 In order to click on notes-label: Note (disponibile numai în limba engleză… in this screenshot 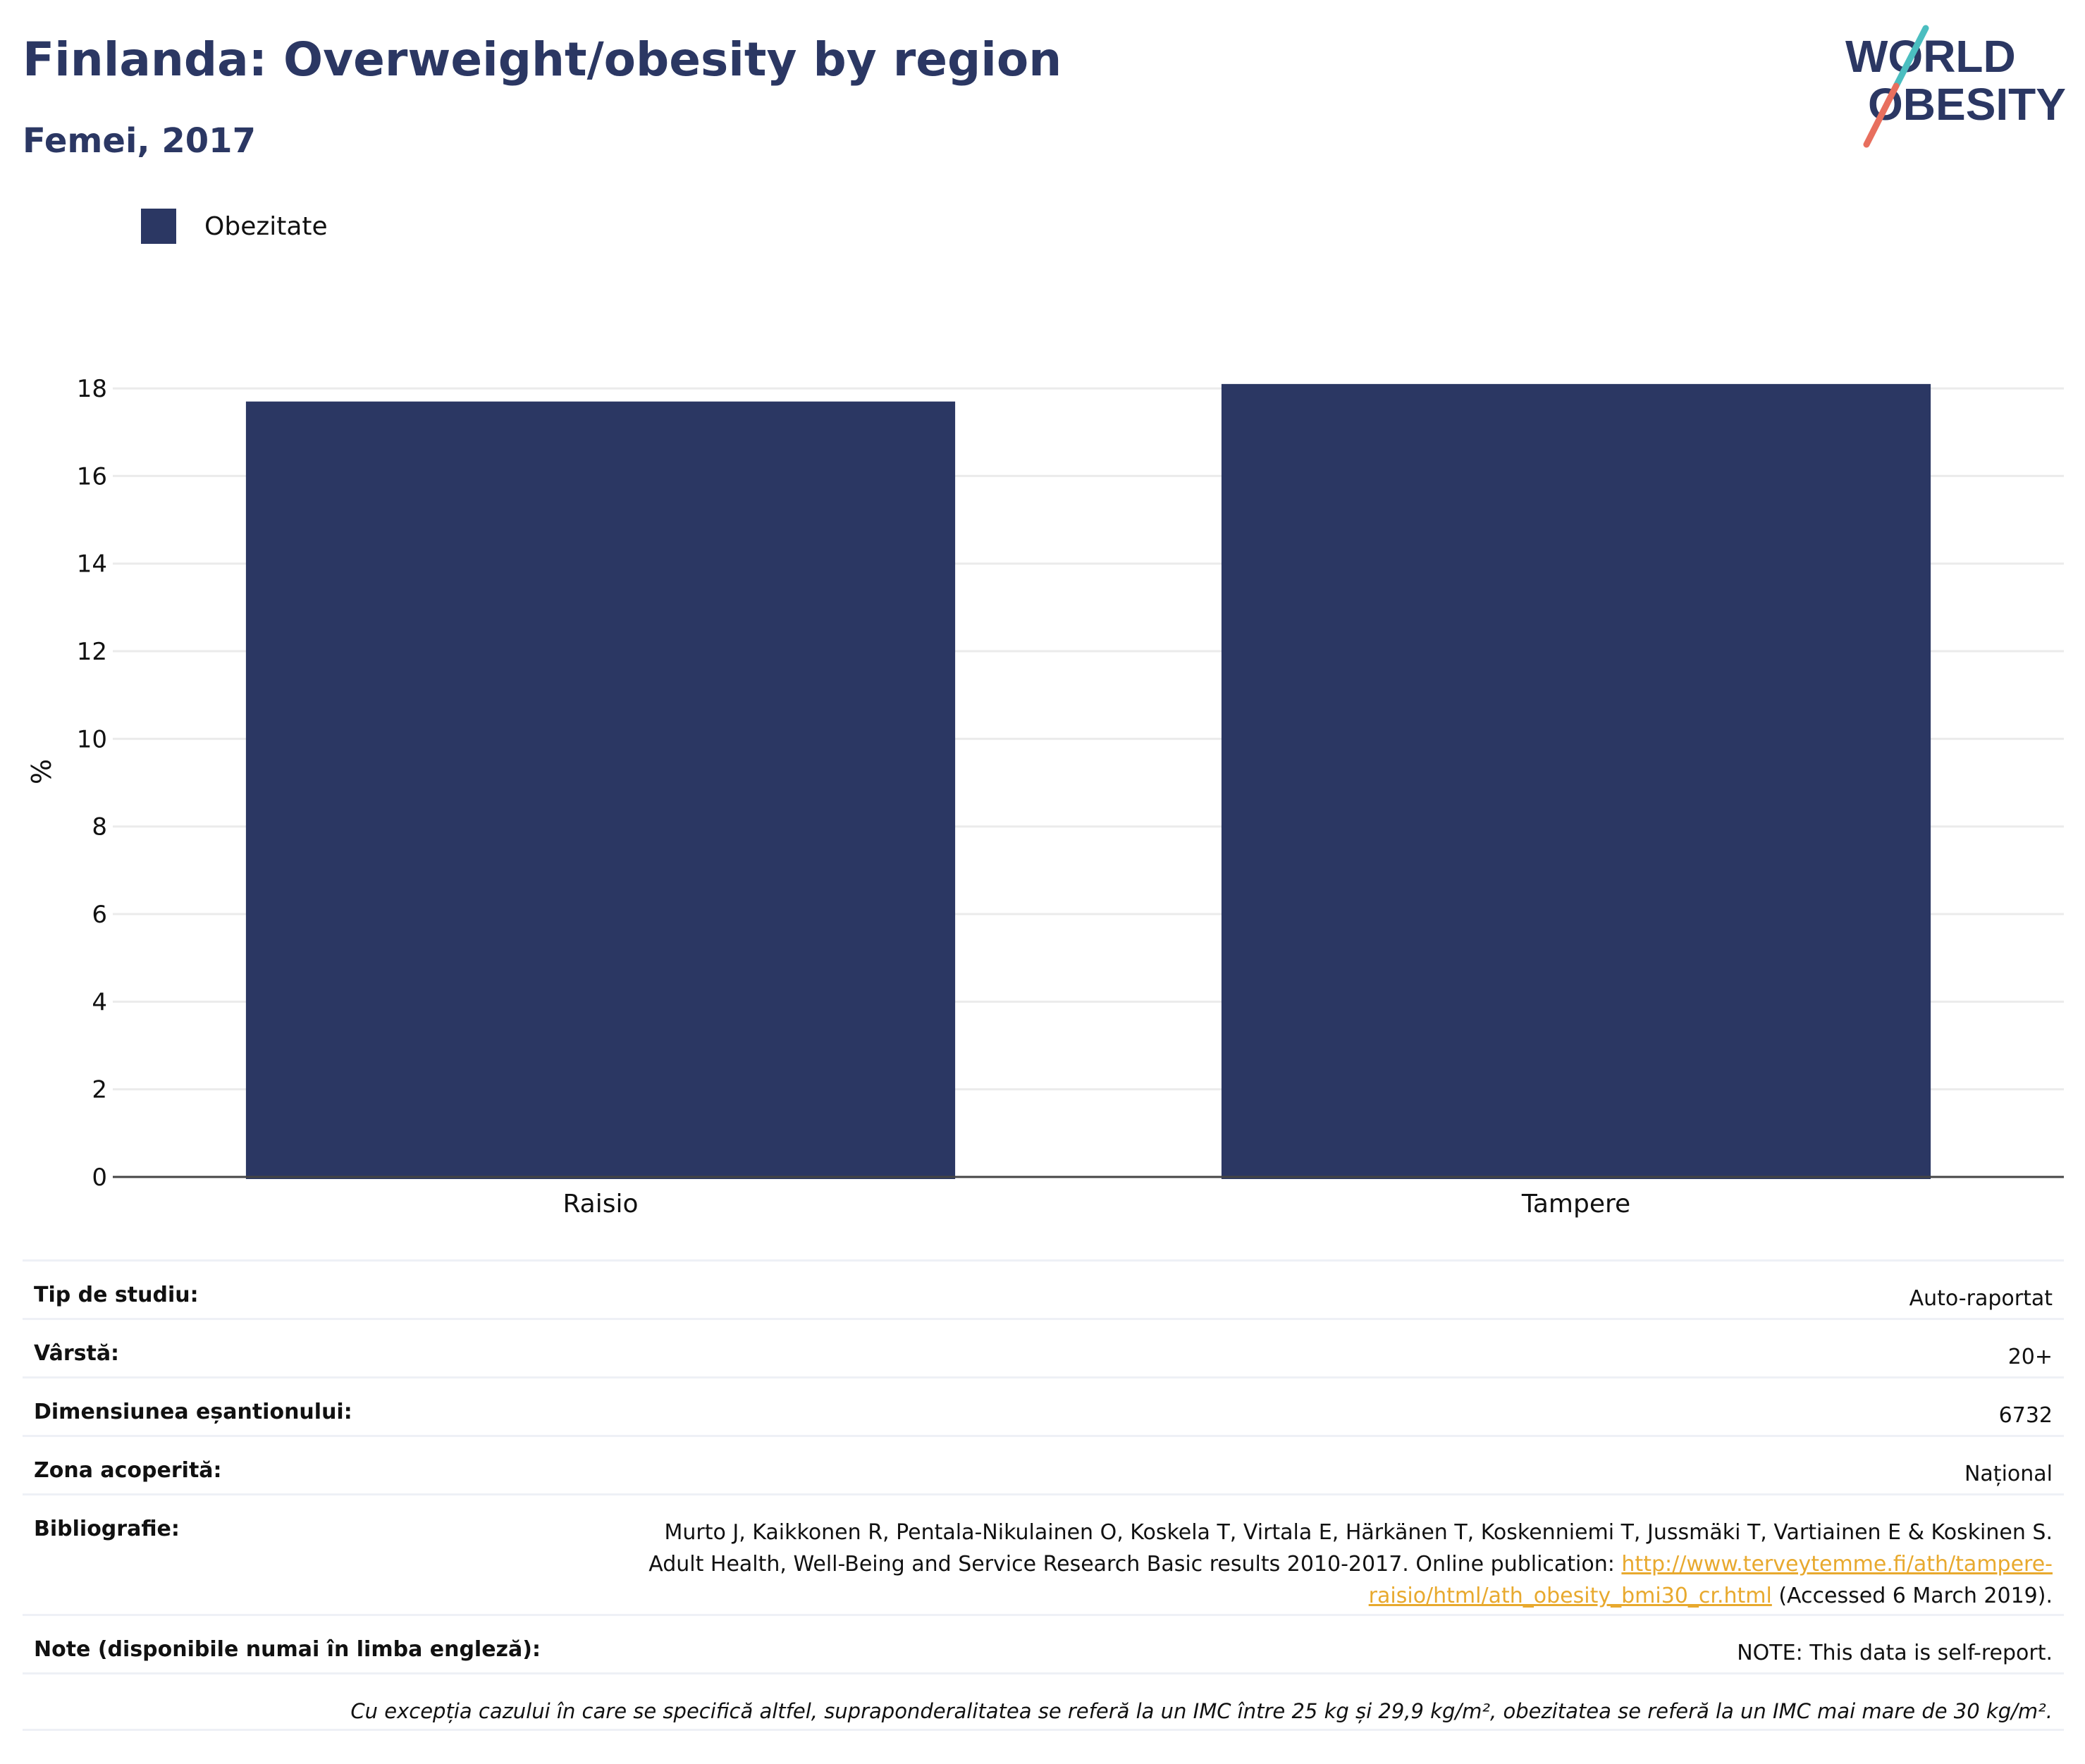, I will do `click(287, 1649)`.